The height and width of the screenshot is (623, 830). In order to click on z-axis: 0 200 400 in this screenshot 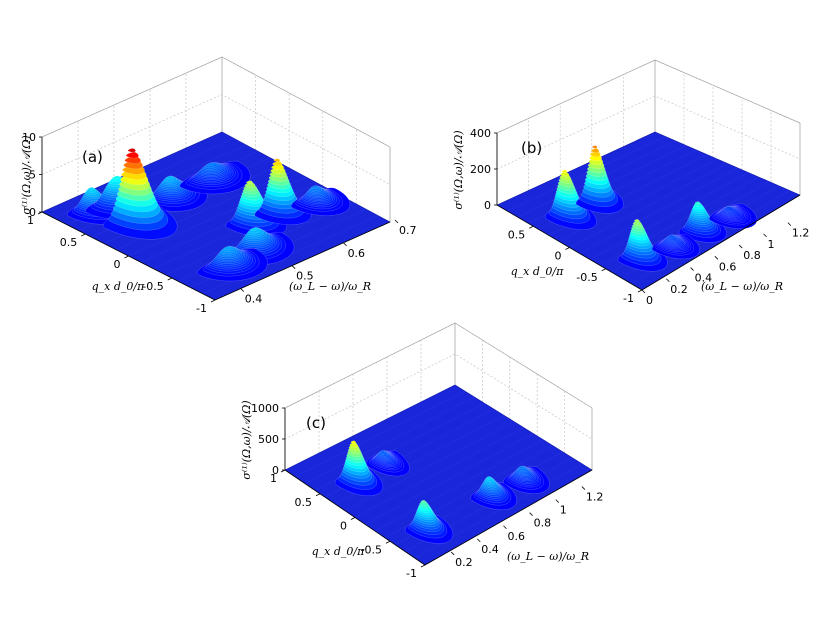, I will do `click(484, 169)`.